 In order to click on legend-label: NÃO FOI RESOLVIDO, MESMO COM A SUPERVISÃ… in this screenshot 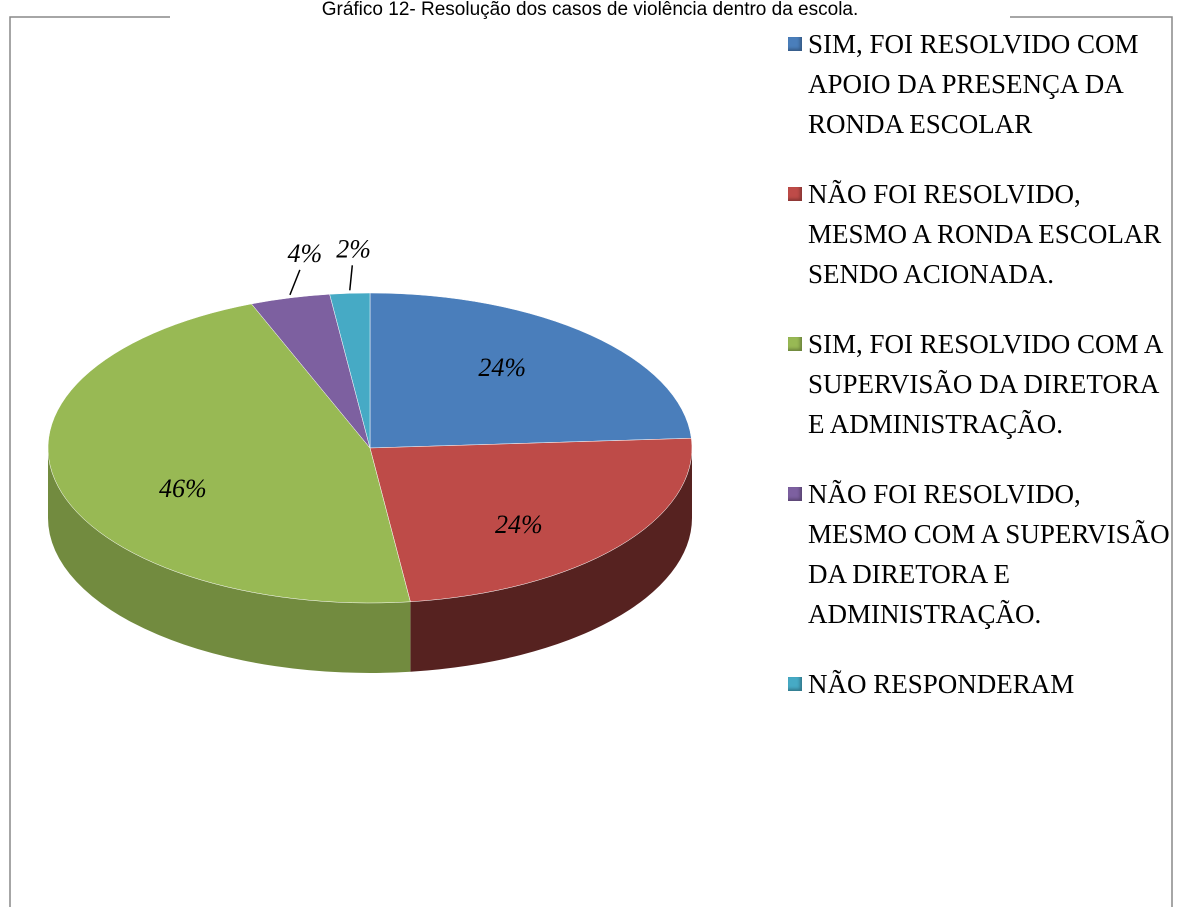, I will do `click(989, 554)`.